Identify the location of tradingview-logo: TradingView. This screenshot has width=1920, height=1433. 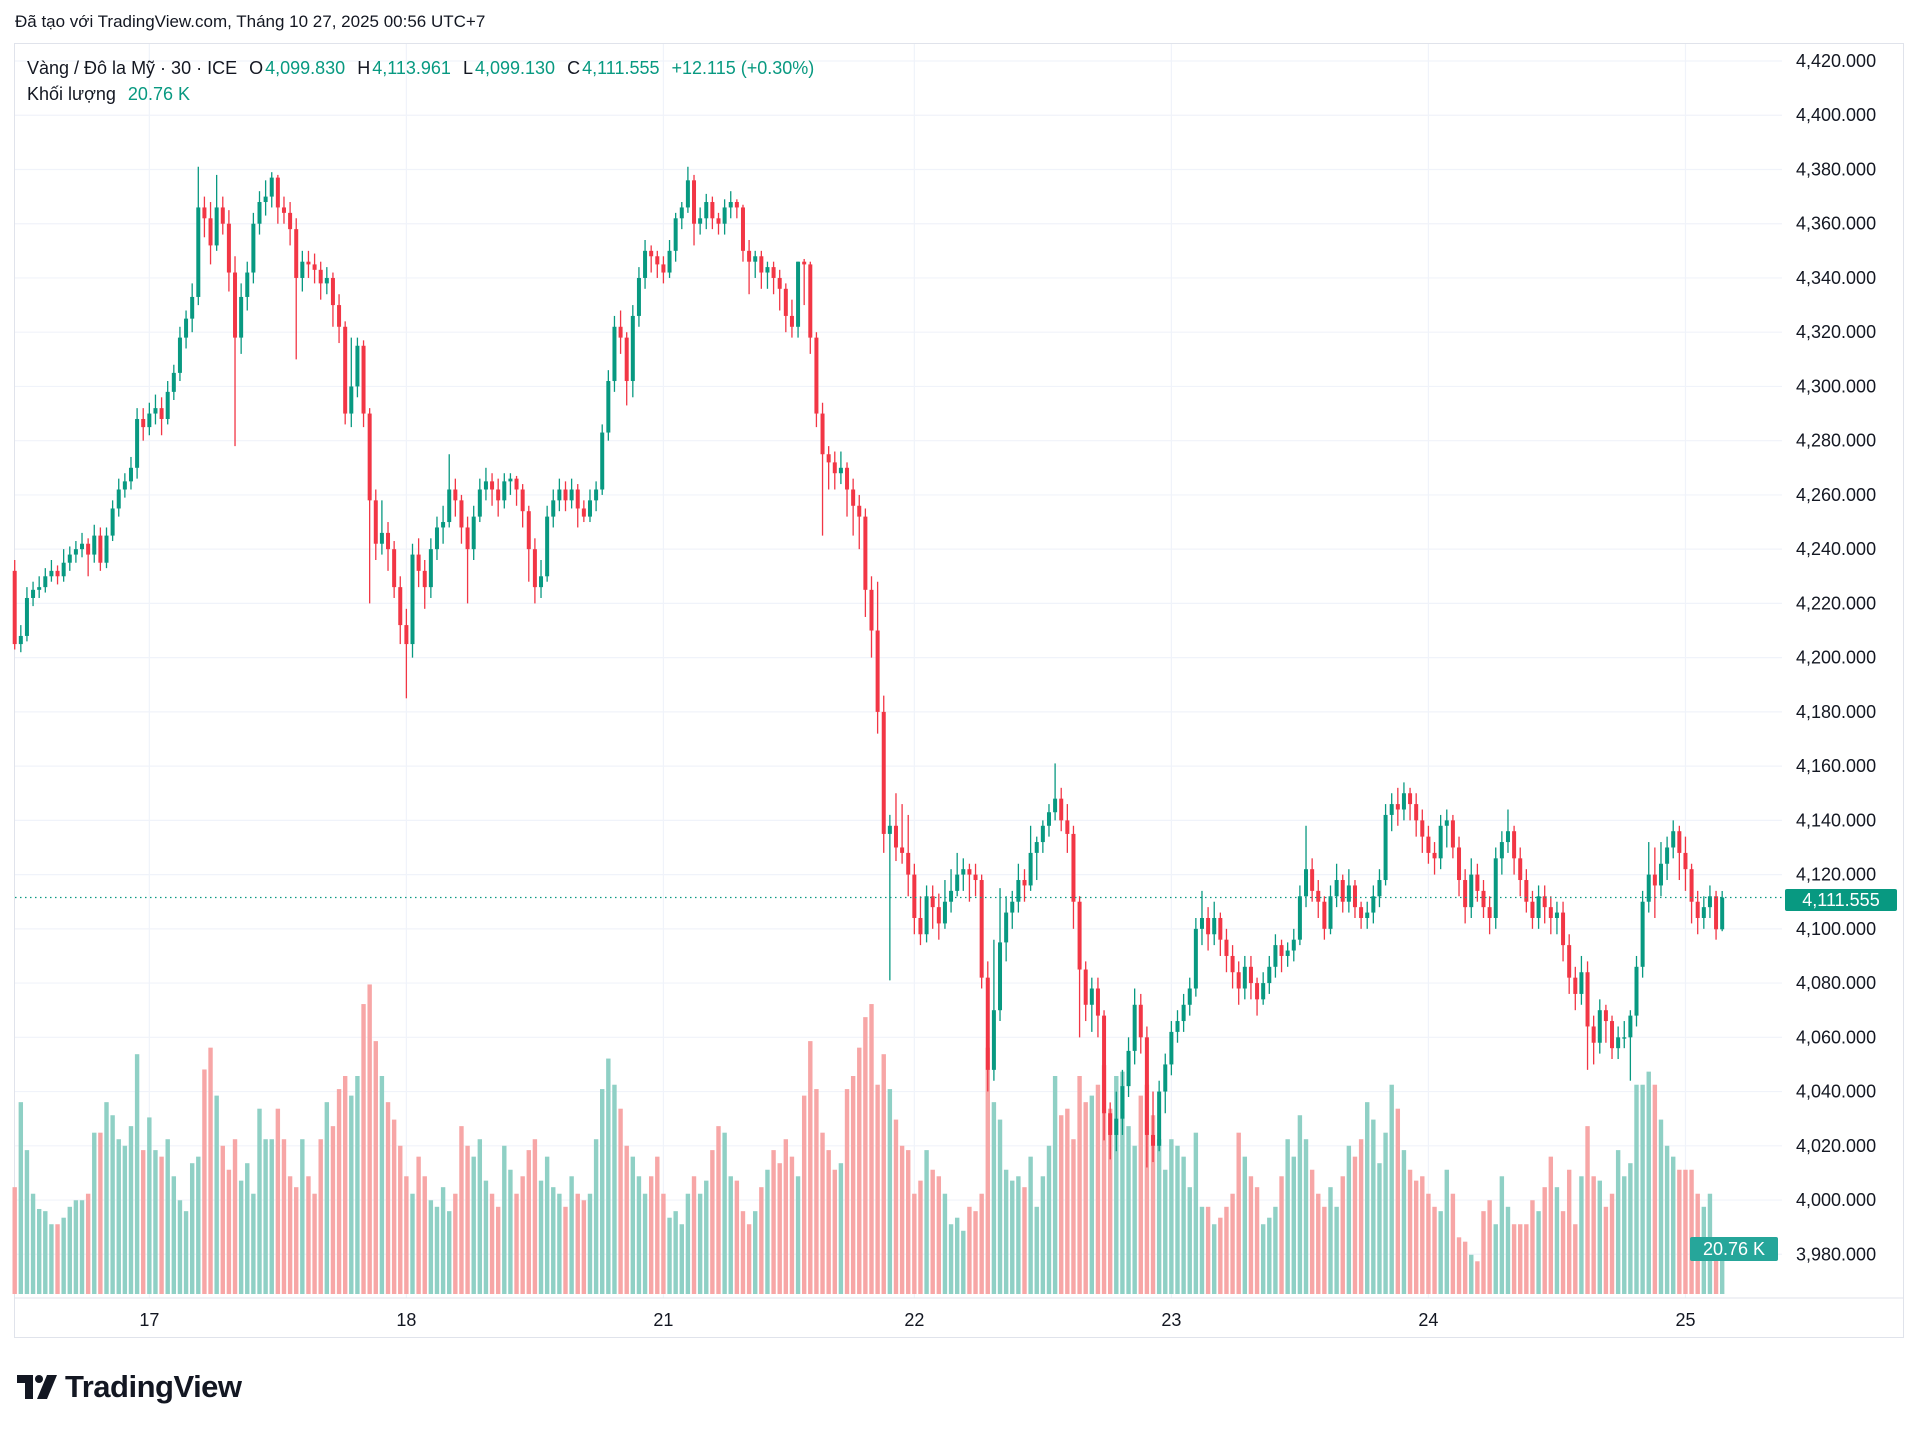
(129, 1387).